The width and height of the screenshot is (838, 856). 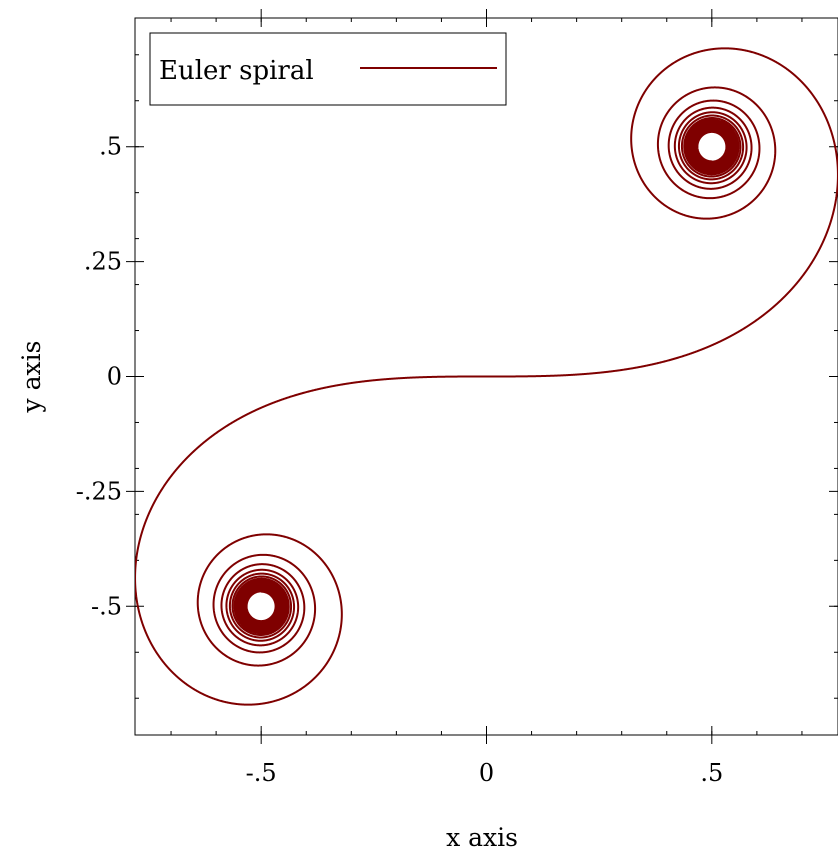 I want to click on x-tick-label: .5, so click(x=711, y=773).